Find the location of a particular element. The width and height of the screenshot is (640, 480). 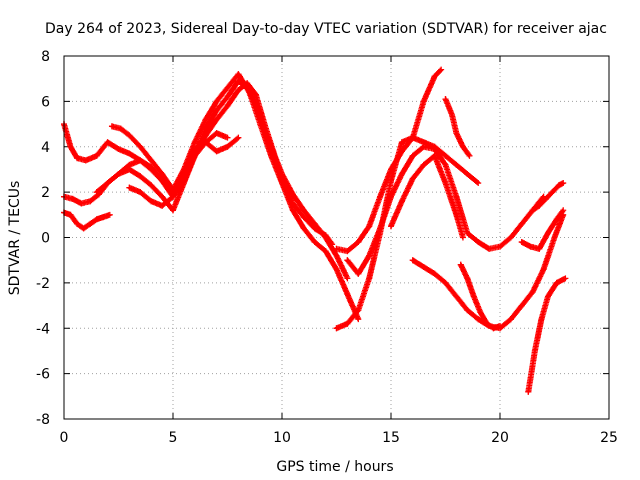

x-tick-label: 10 is located at coordinates (282, 438).